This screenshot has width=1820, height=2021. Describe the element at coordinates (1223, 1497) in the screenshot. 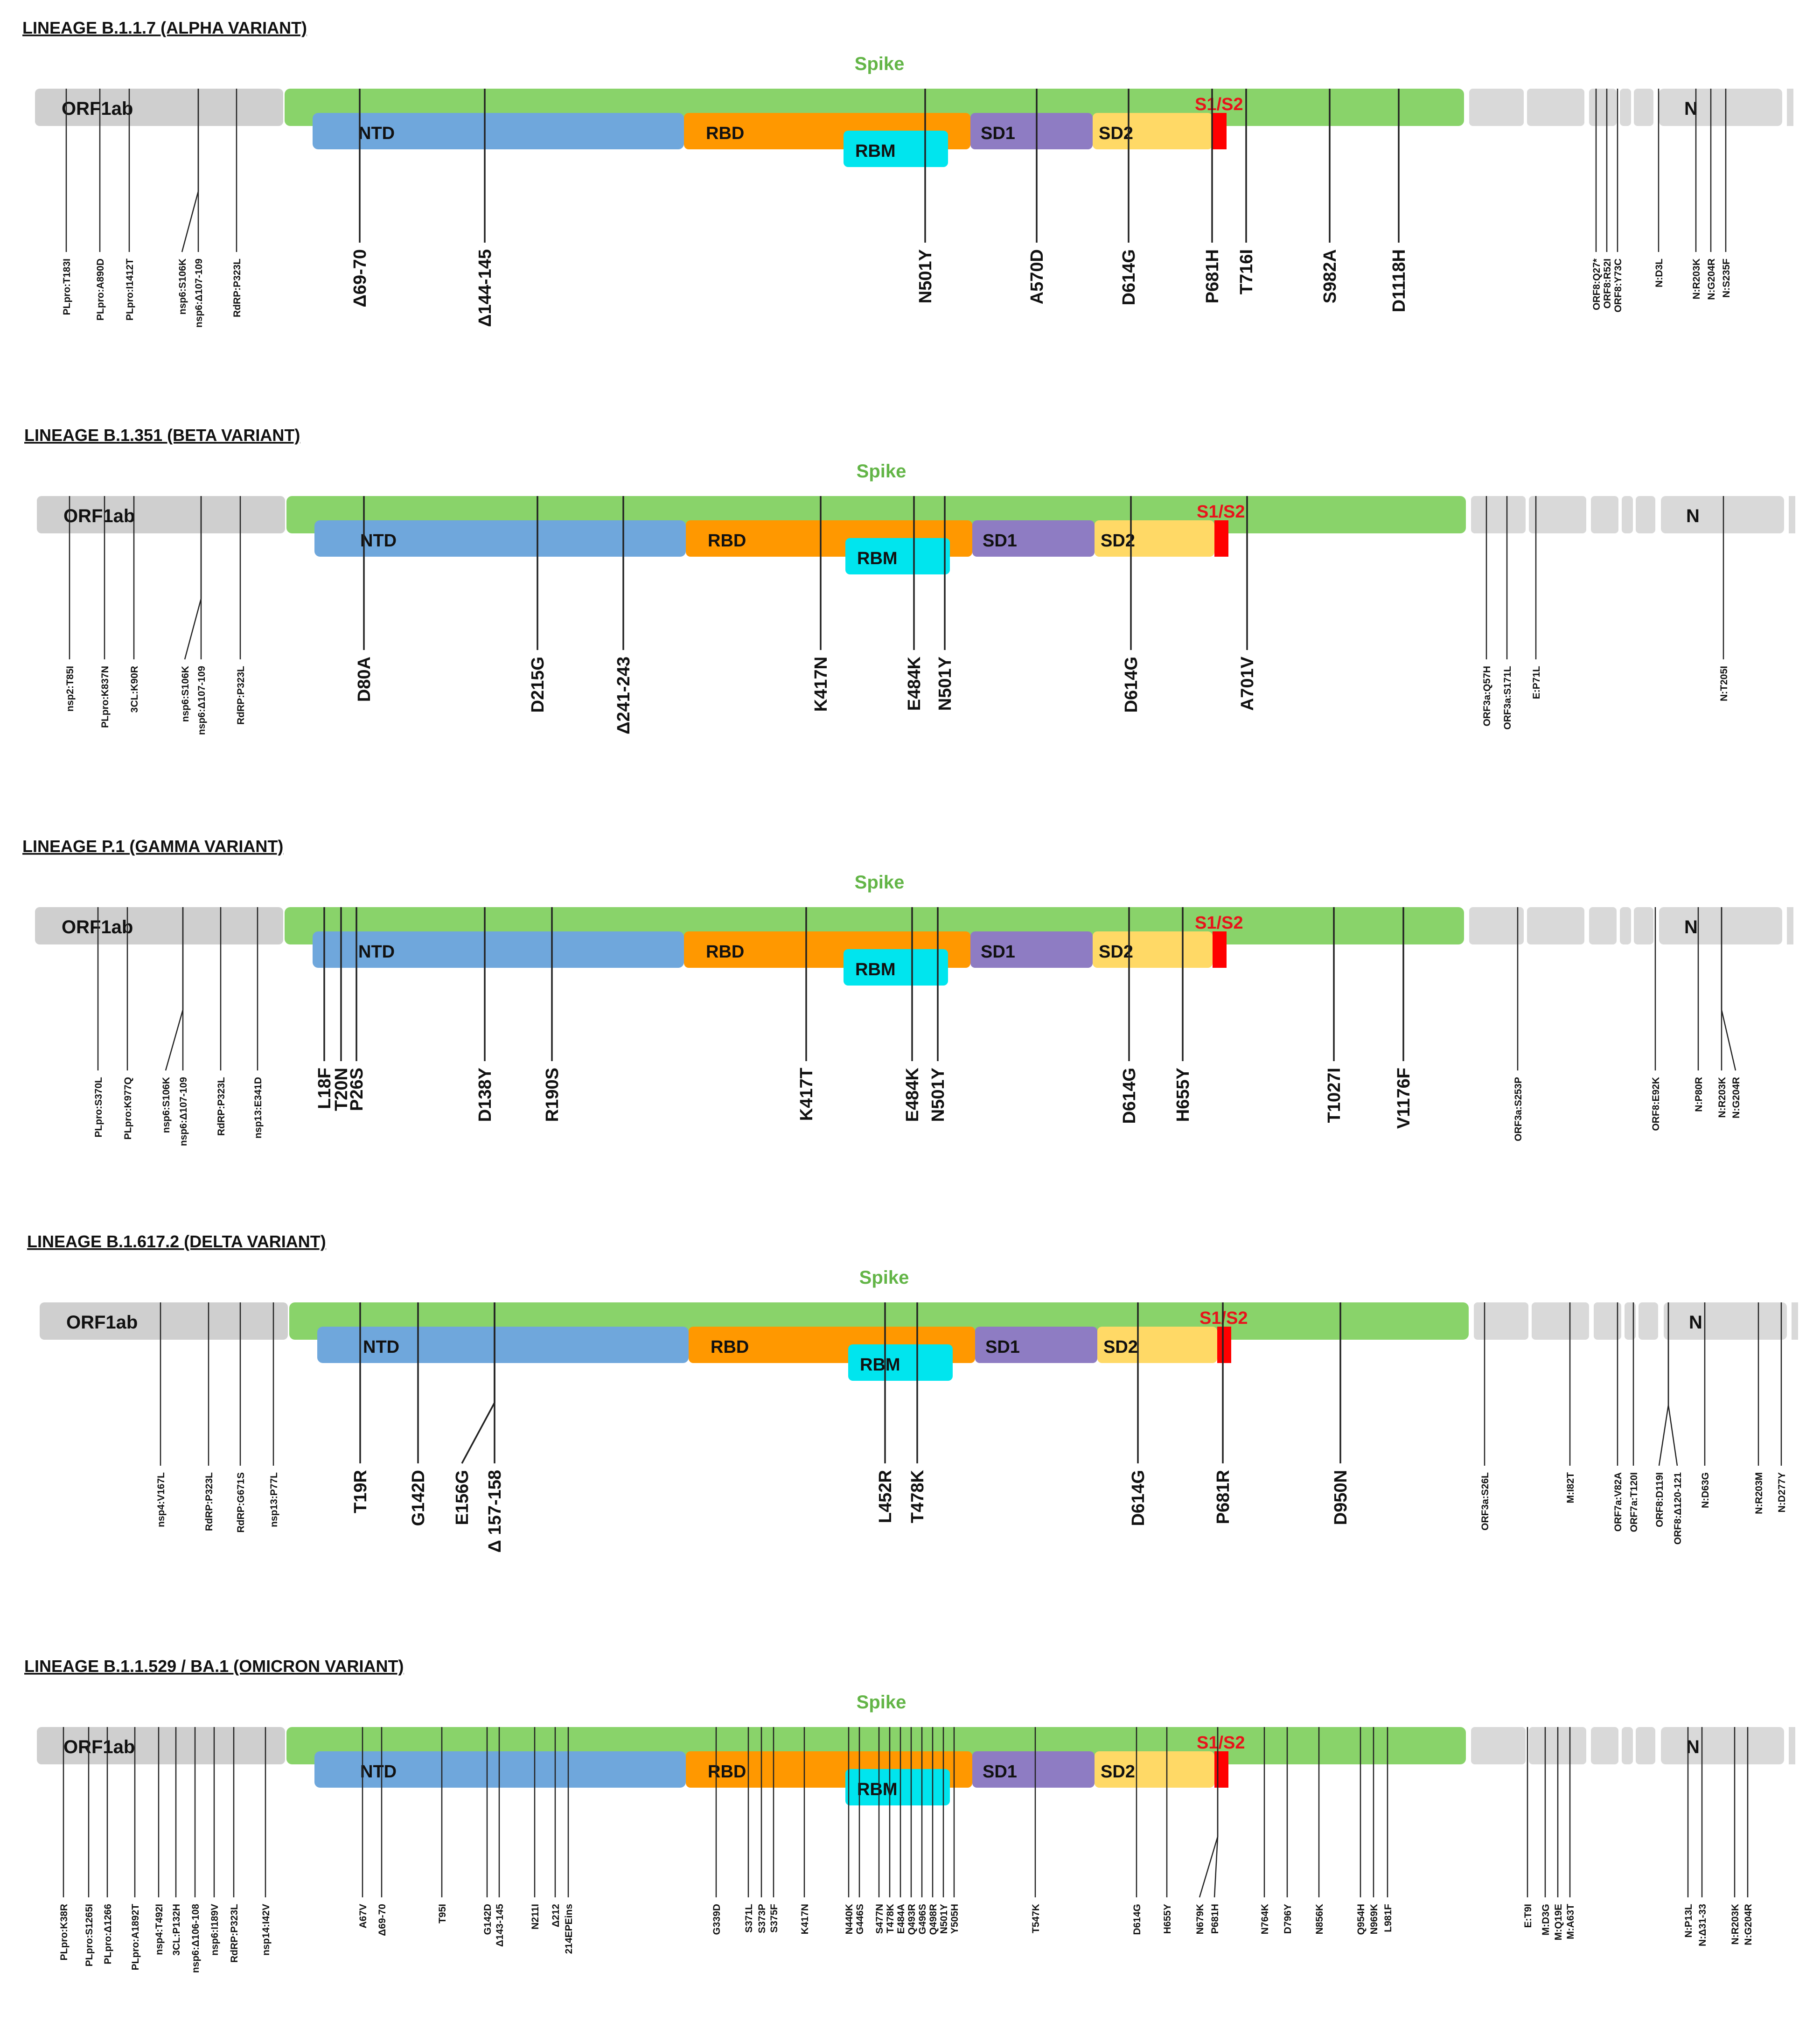

I see `mutation-label: P681R` at that location.